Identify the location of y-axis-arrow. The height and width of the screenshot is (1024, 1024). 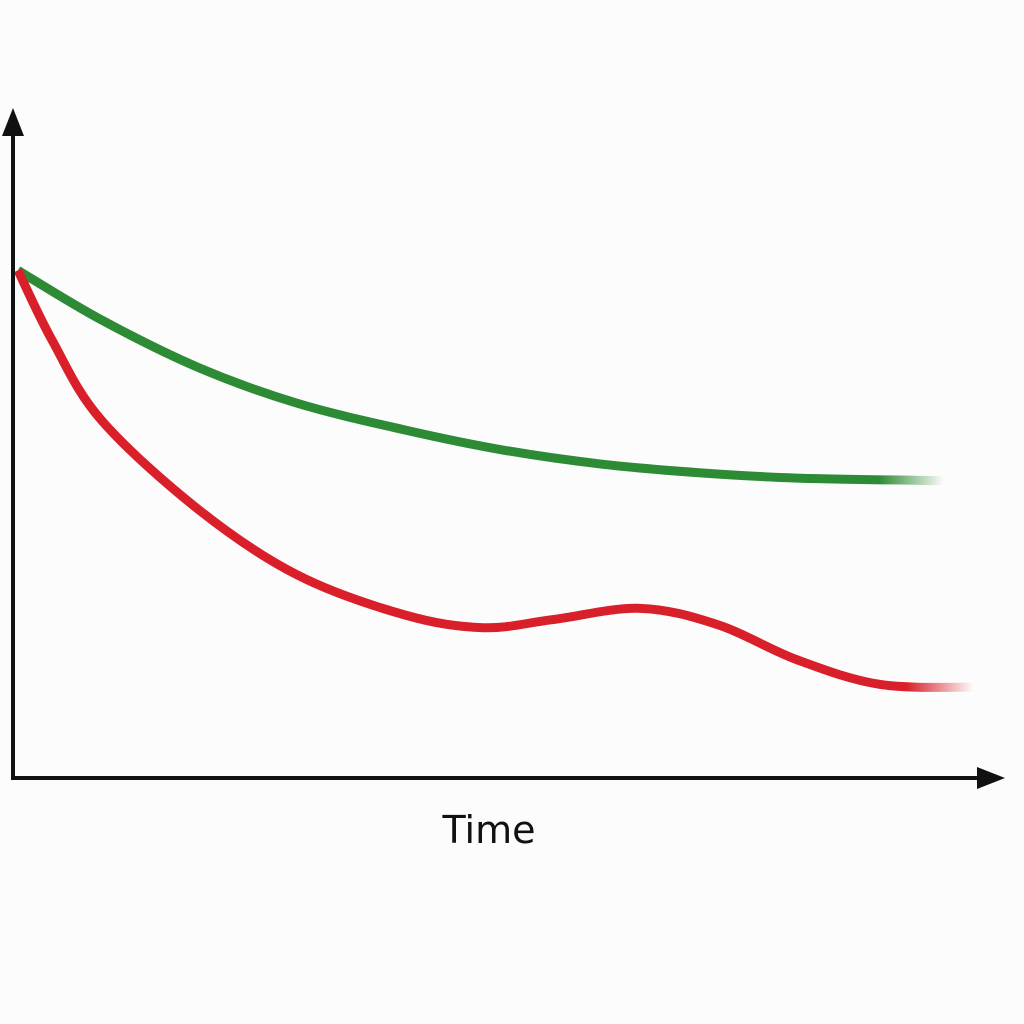
(13, 122).